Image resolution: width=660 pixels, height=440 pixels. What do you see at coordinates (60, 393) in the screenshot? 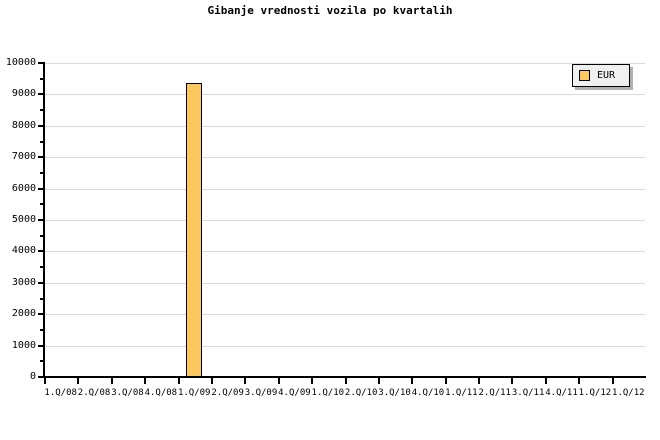
I see `x-axis-label: 1.Q/08` at bounding box center [60, 393].